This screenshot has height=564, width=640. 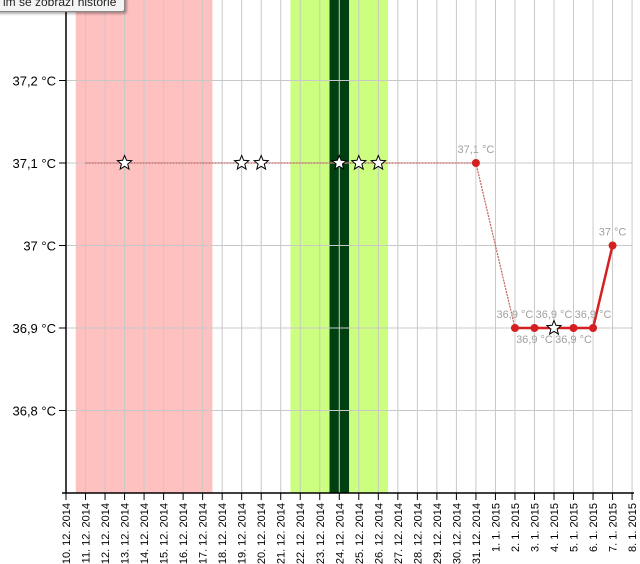 What do you see at coordinates (106, 533) in the screenshot?
I see `x-tick-label: 12. 12. 2014` at bounding box center [106, 533].